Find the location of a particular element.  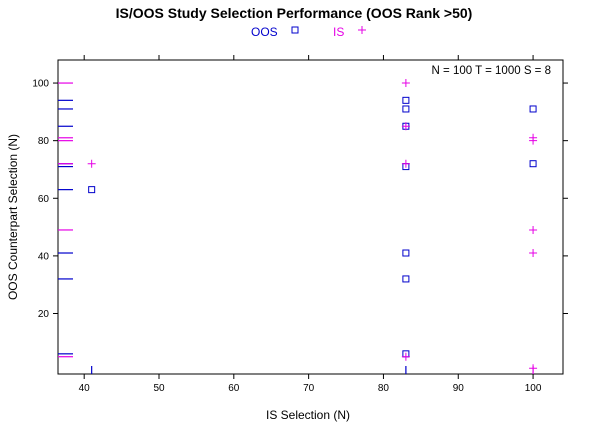

legend: OOS IS is located at coordinates (308, 32).